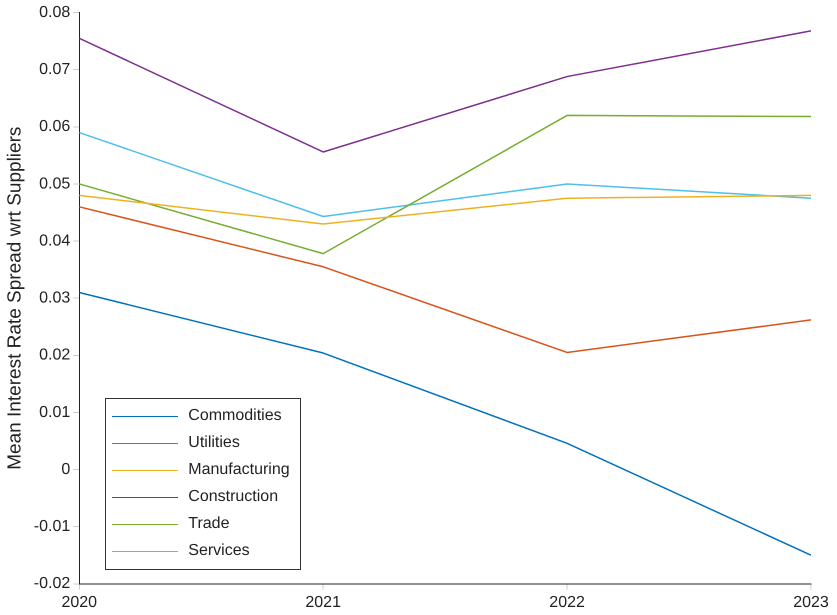 This screenshot has width=837, height=615. What do you see at coordinates (233, 497) in the screenshot?
I see `legend-label: Construction` at bounding box center [233, 497].